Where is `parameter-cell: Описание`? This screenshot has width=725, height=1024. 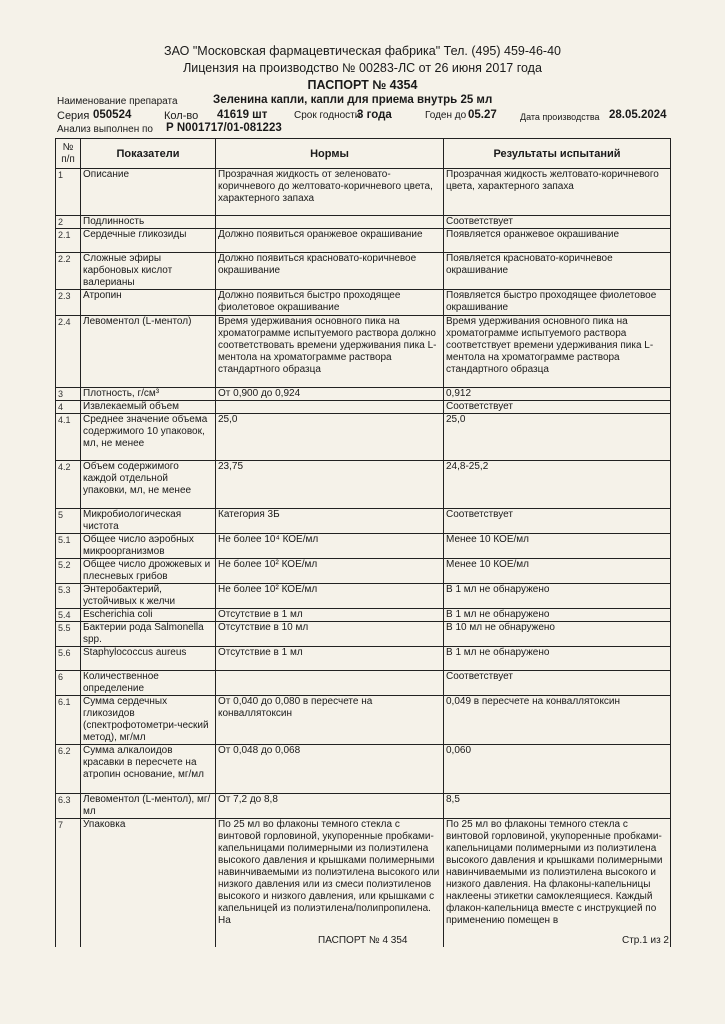
parameter-cell: Описание is located at coordinates (148, 192).